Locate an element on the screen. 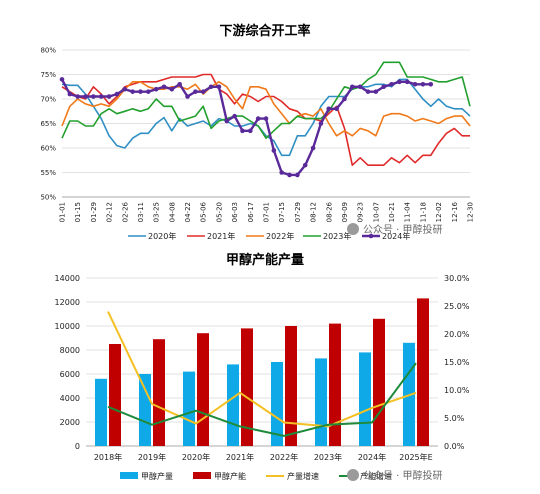  x-tick-label: 09-09 is located at coordinates (345, 212).